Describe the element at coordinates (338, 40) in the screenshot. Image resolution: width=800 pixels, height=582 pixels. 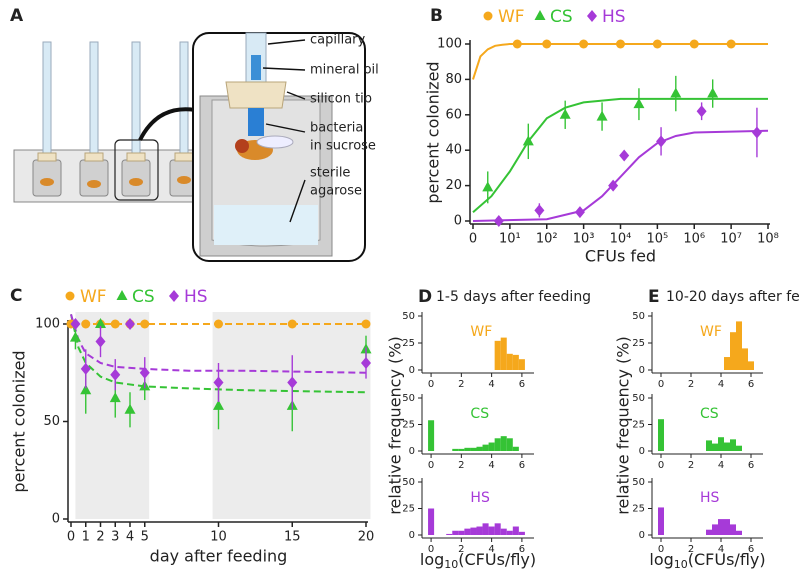
I see `callout-text: capillary` at that location.